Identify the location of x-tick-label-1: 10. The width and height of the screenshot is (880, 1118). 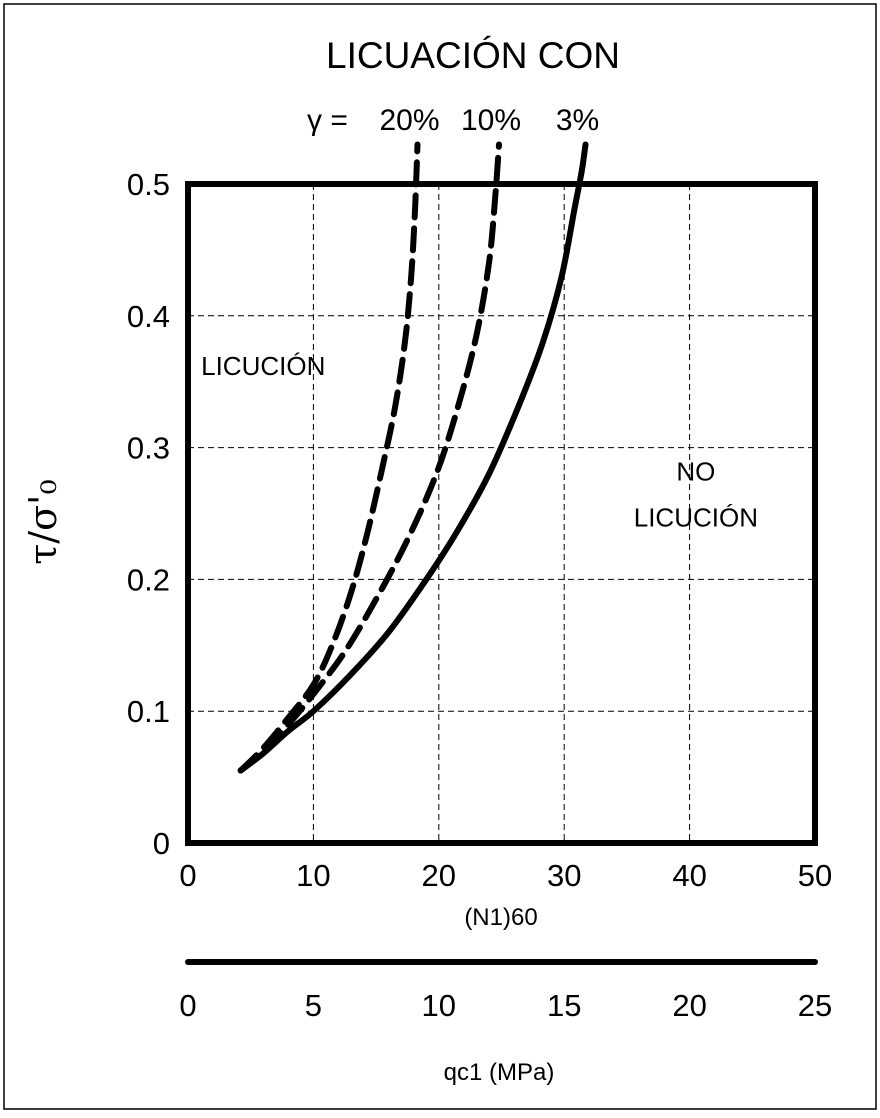
(313, 875).